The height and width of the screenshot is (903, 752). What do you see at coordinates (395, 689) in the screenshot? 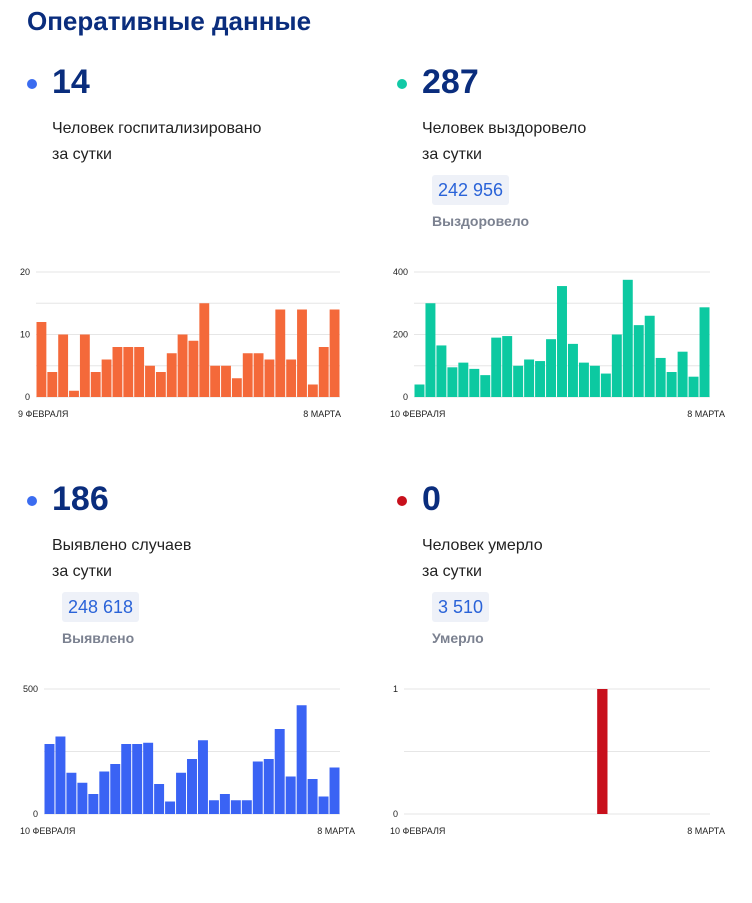
I see `y-tick-label: 1` at bounding box center [395, 689].